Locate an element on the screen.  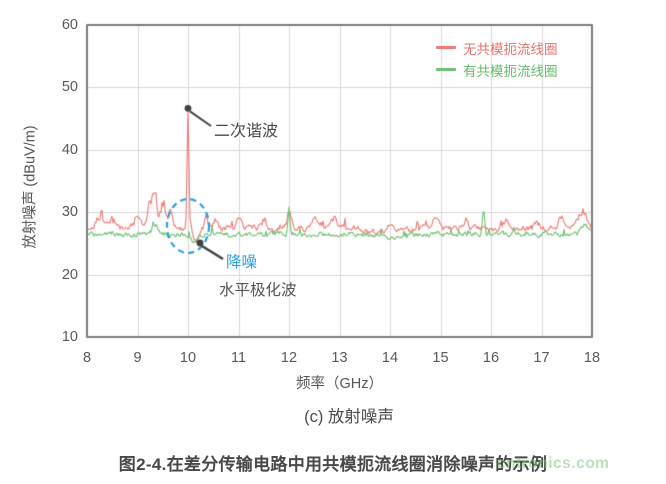
annotation-noise-reduction: 降噪 is located at coordinates (242, 262).